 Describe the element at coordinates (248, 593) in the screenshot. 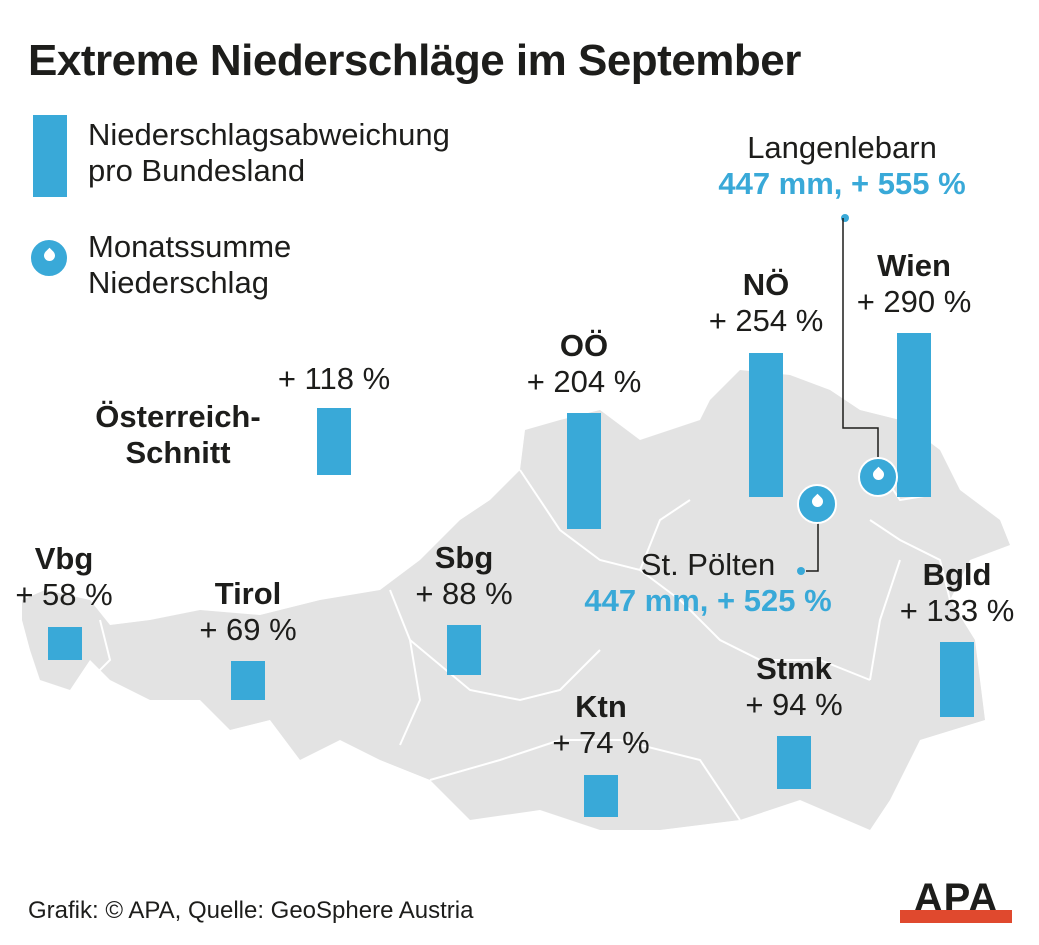

I see `label-tirol-name: Tirol` at that location.